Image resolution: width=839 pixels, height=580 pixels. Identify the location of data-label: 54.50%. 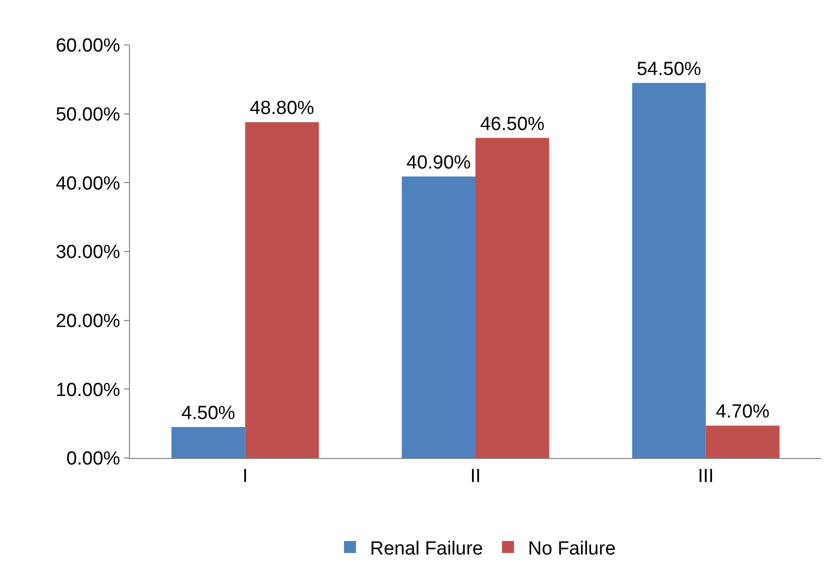
(669, 69).